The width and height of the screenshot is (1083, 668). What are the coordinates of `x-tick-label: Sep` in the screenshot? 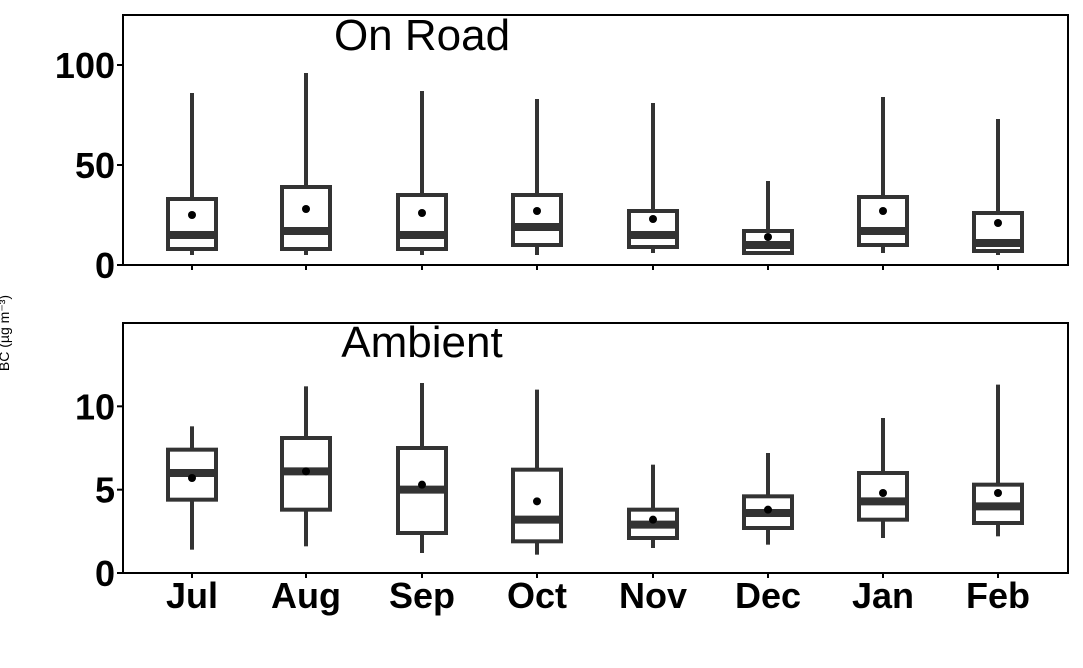 It's located at (422, 595).